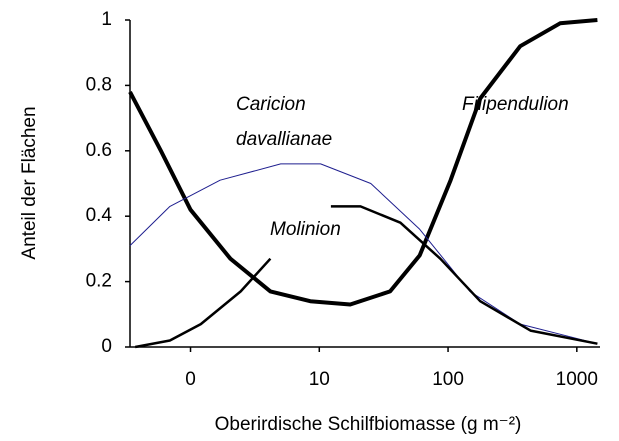  I want to click on y-tick-label: 0, so click(106, 346).